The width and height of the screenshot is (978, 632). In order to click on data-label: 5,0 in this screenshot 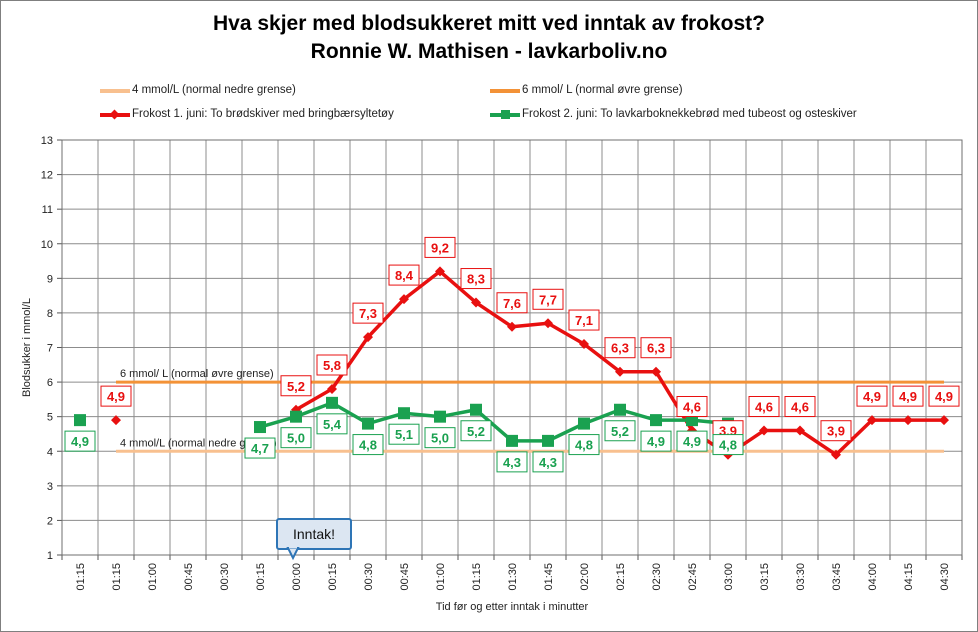, I will do `click(440, 438)`.